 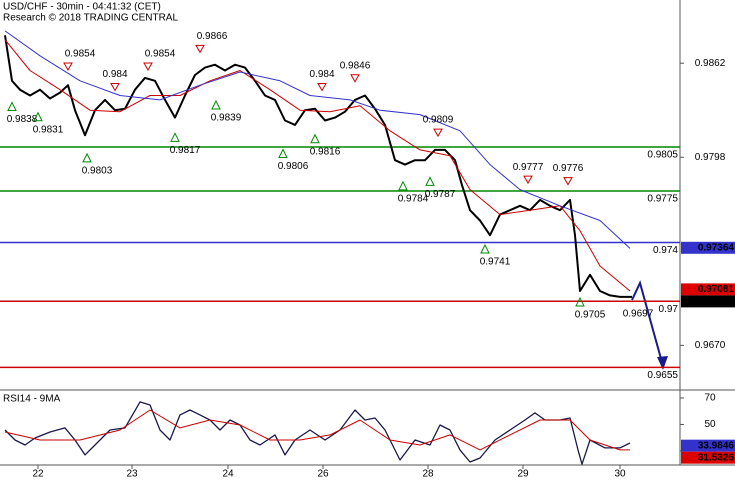 I want to click on chart-title: USD/CHF - 30min - 04:41:32 (CET), so click(x=82, y=7).